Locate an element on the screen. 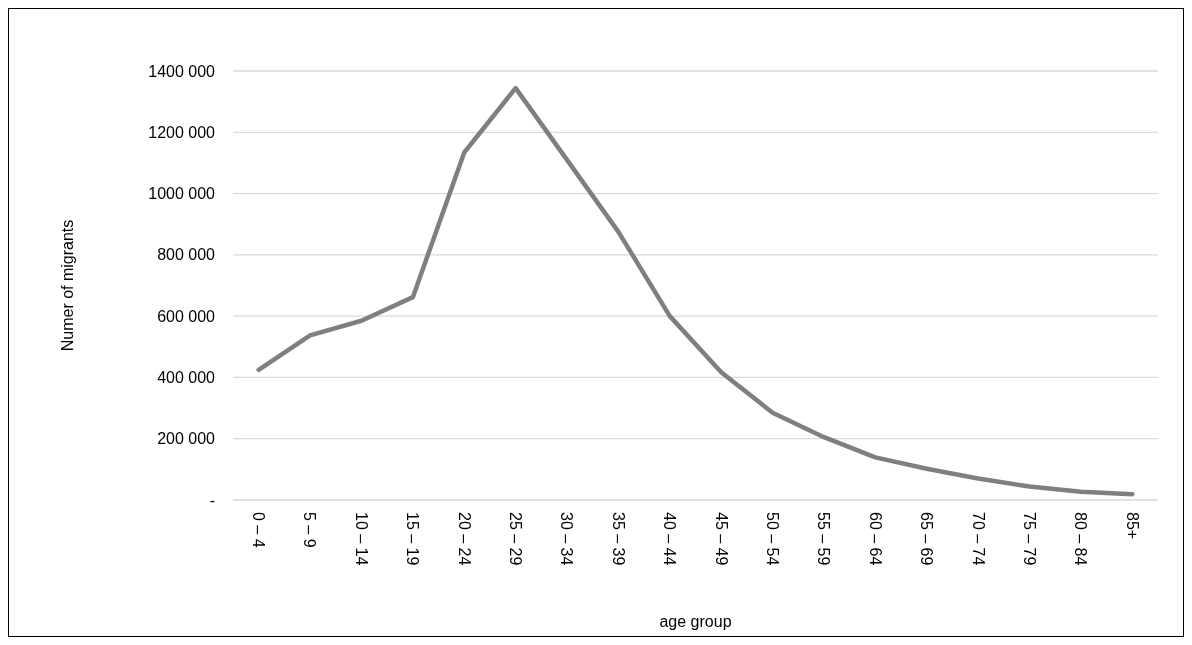 This screenshot has width=1192, height=645. x-tick-label: 35 – 39 is located at coordinates (618, 539).